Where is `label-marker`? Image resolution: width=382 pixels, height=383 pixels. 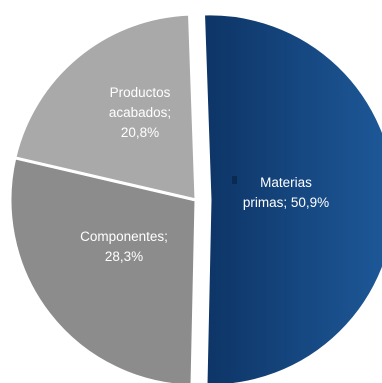 label-marker is located at coordinates (234, 180).